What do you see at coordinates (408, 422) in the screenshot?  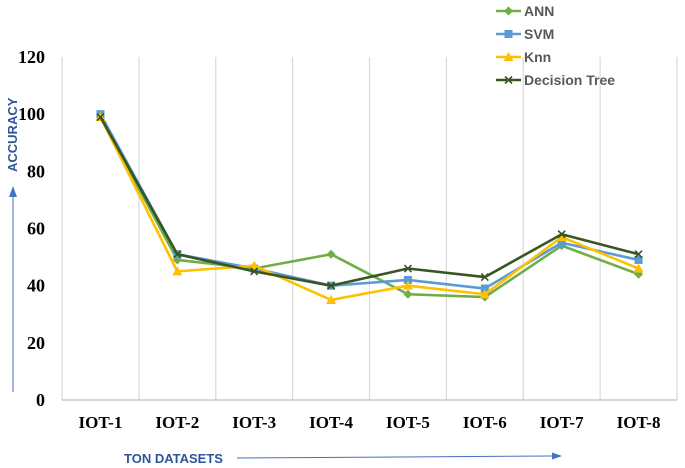 I see `x-tick-label: IOT-5` at bounding box center [408, 422].